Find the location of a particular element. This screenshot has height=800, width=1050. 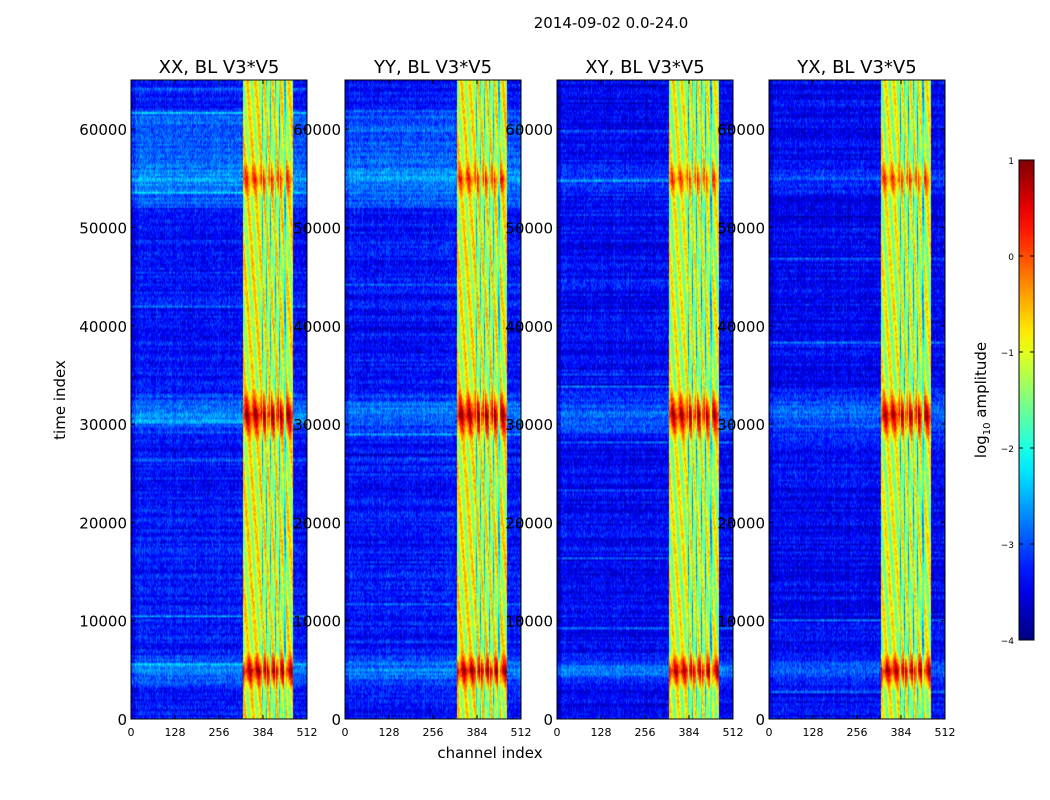

colorbar-tick-label: −3 is located at coordinates (1007, 546).